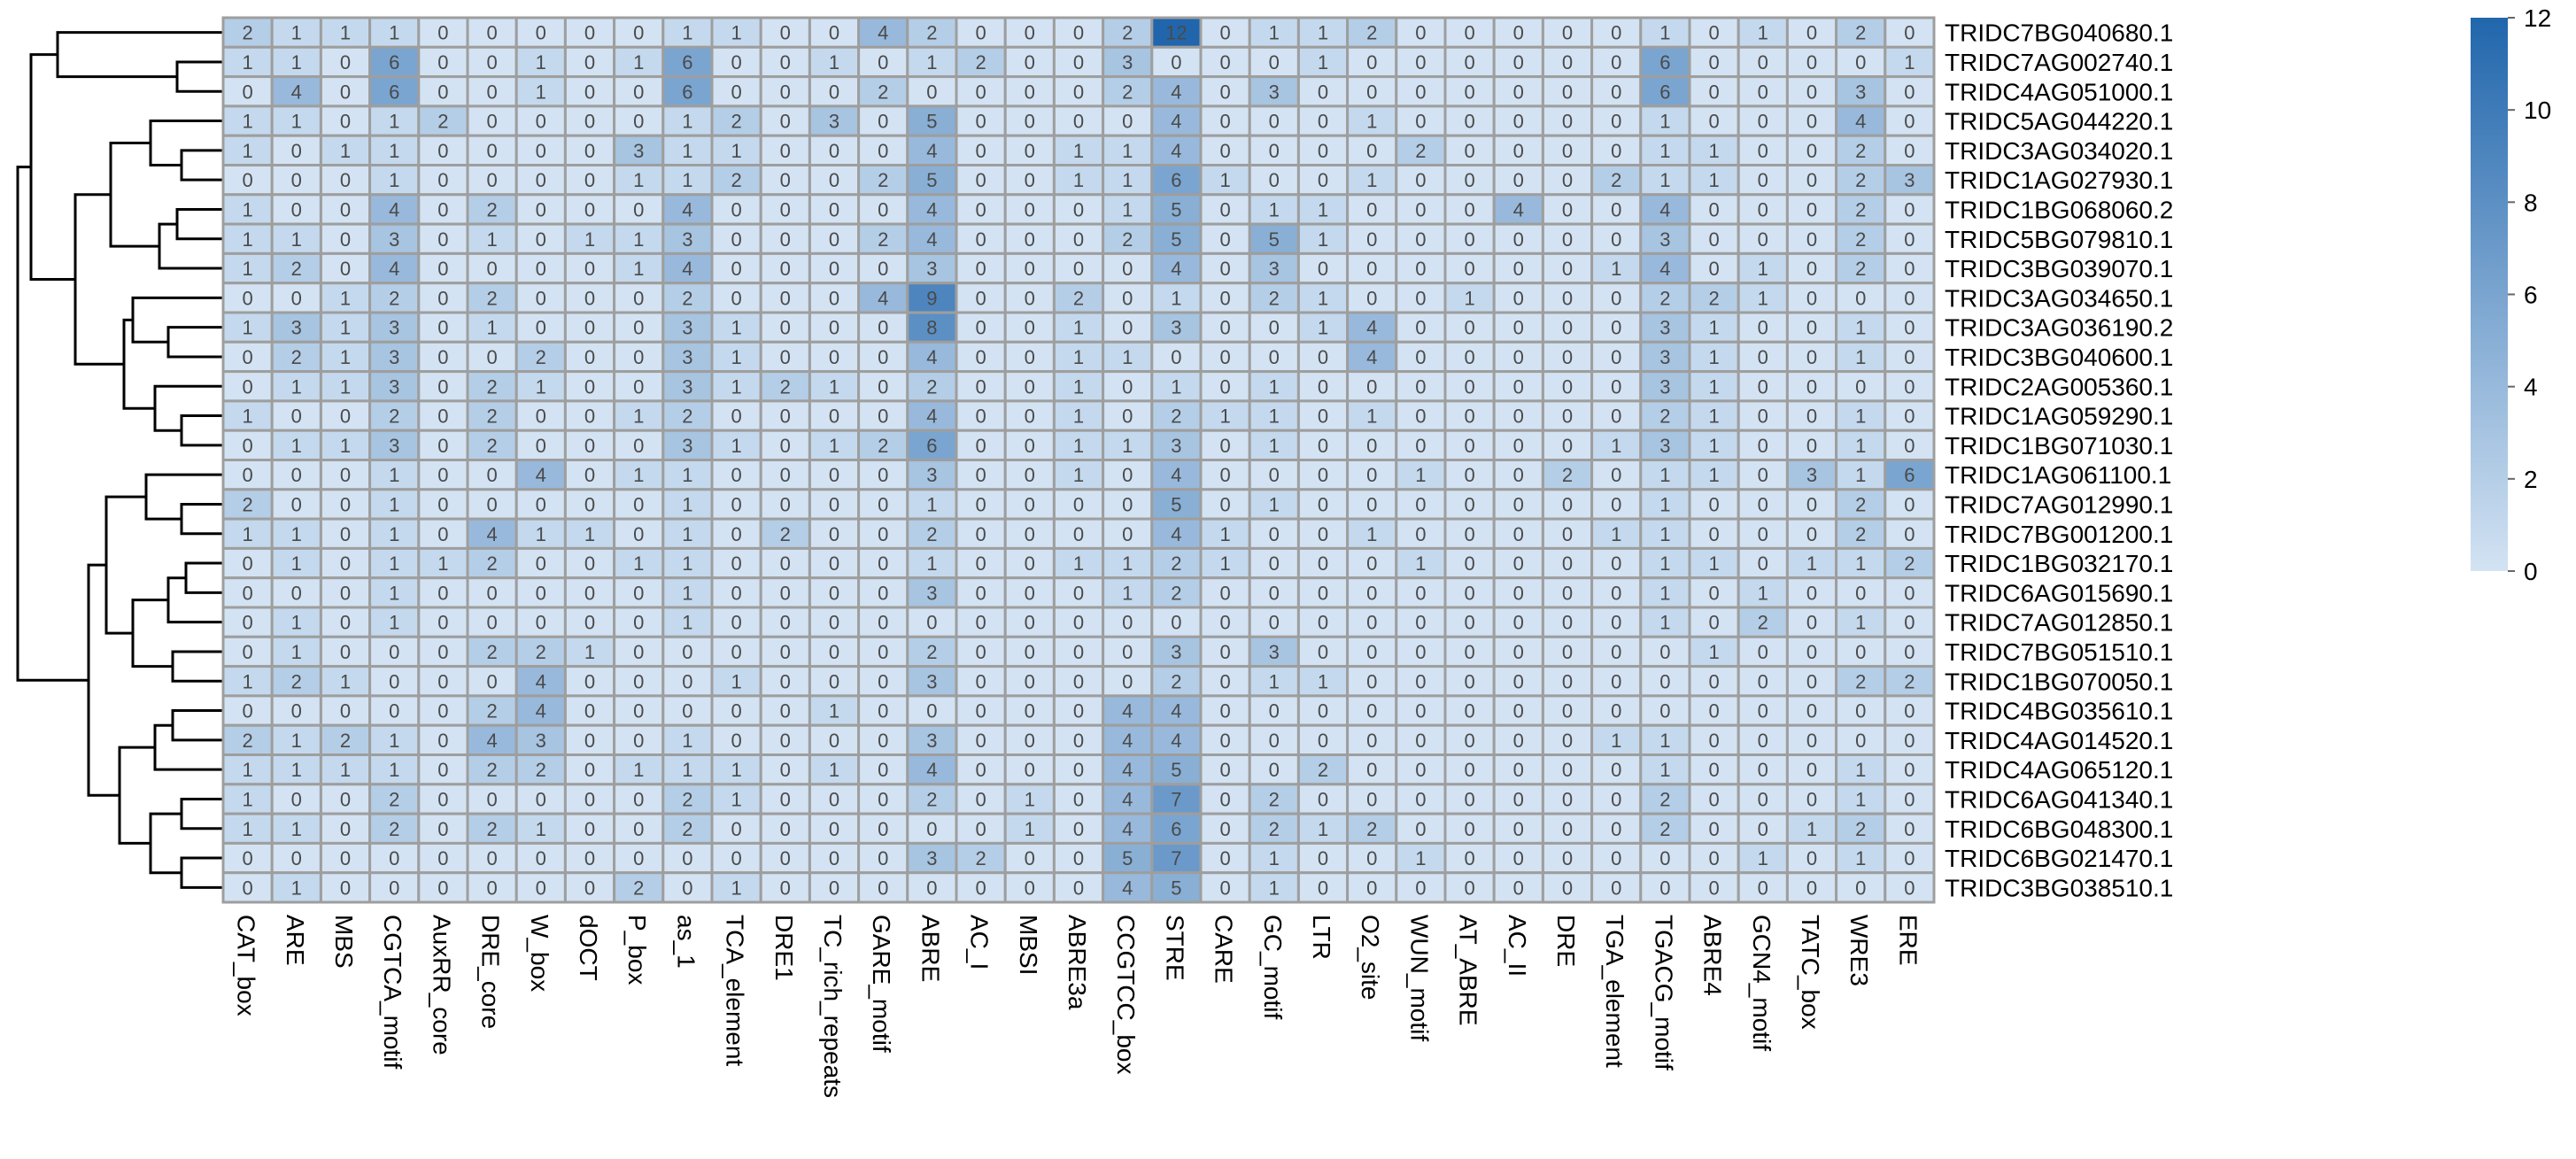 This screenshot has height=1159, width=2576. What do you see at coordinates (1517, 946) in the screenshot?
I see `column-label: AC_II` at bounding box center [1517, 946].